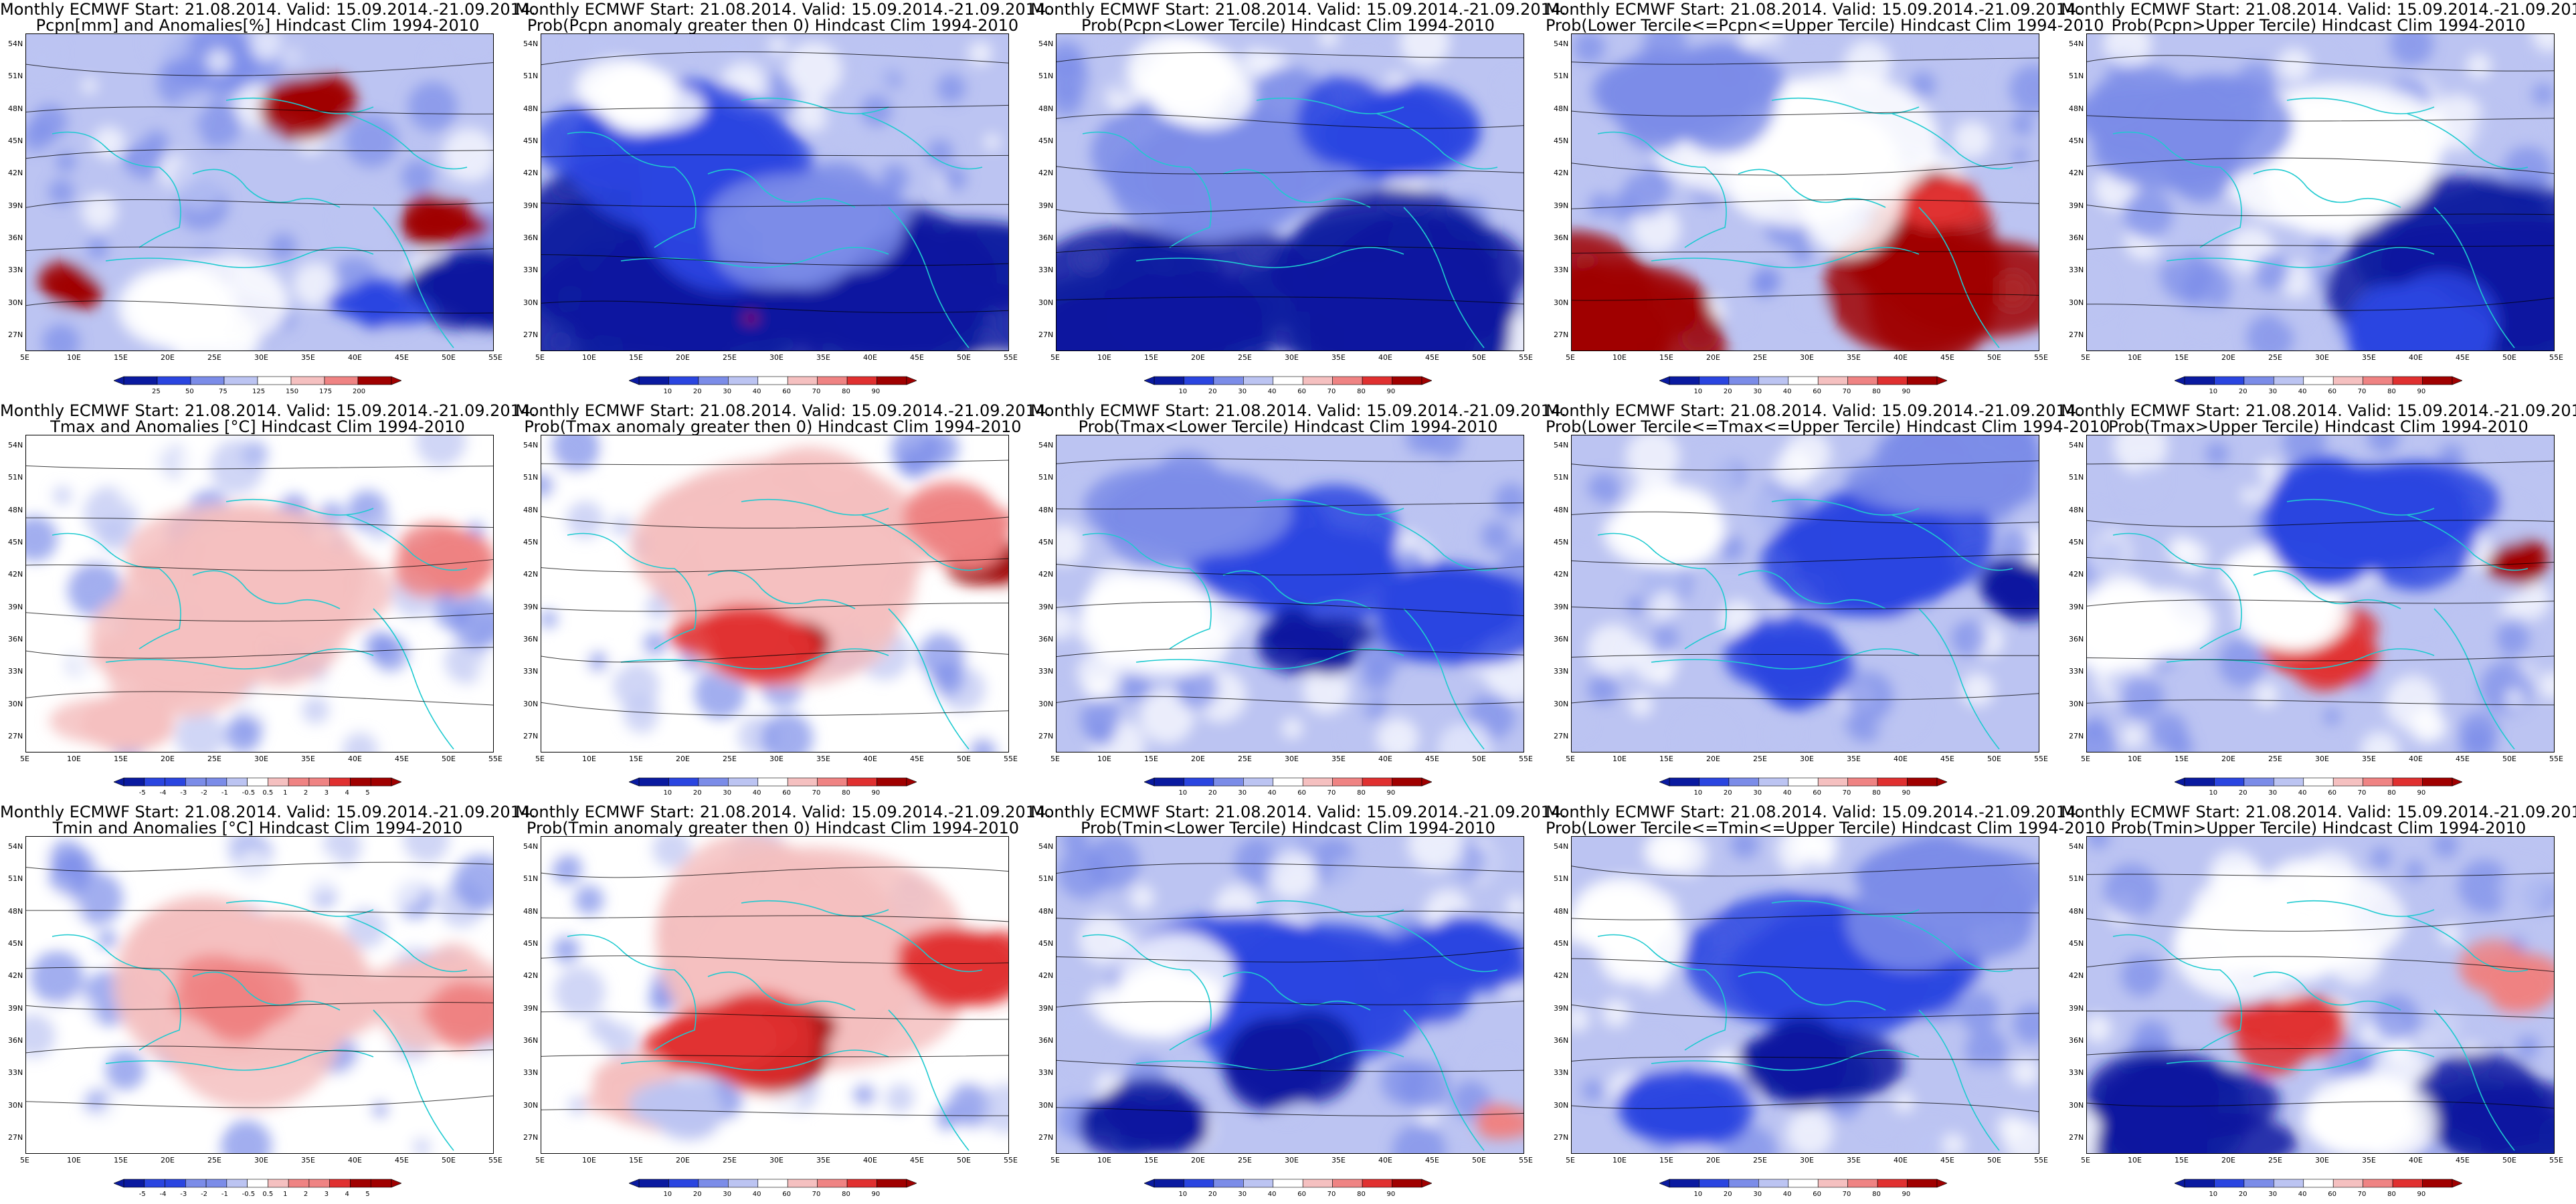 This screenshot has width=2576, height=1204. I want to click on colorbar-tick-label: 1, so click(285, 1194).